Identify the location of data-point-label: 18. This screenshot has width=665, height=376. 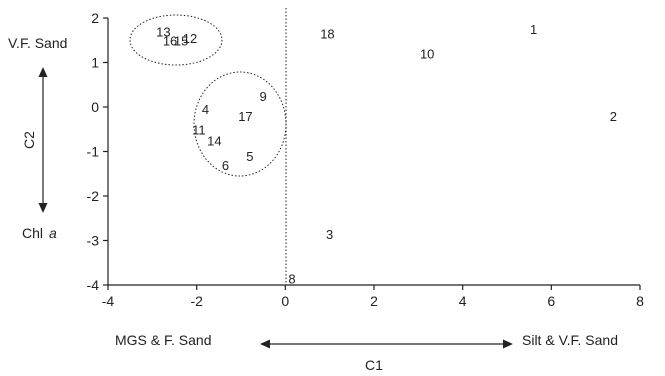
(327, 34).